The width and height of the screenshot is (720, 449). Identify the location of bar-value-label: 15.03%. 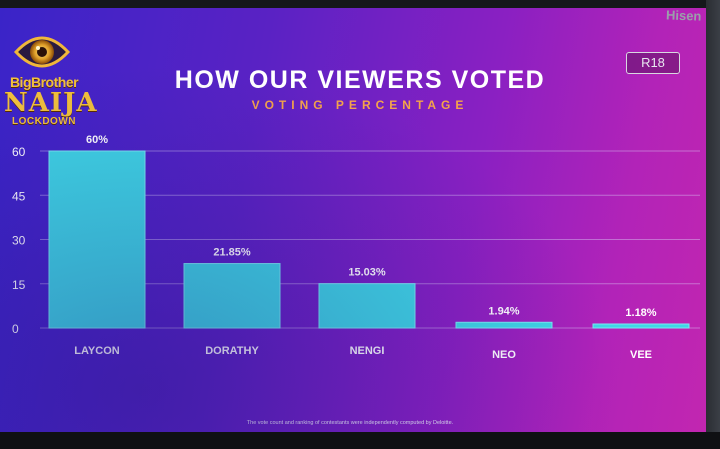
(367, 273).